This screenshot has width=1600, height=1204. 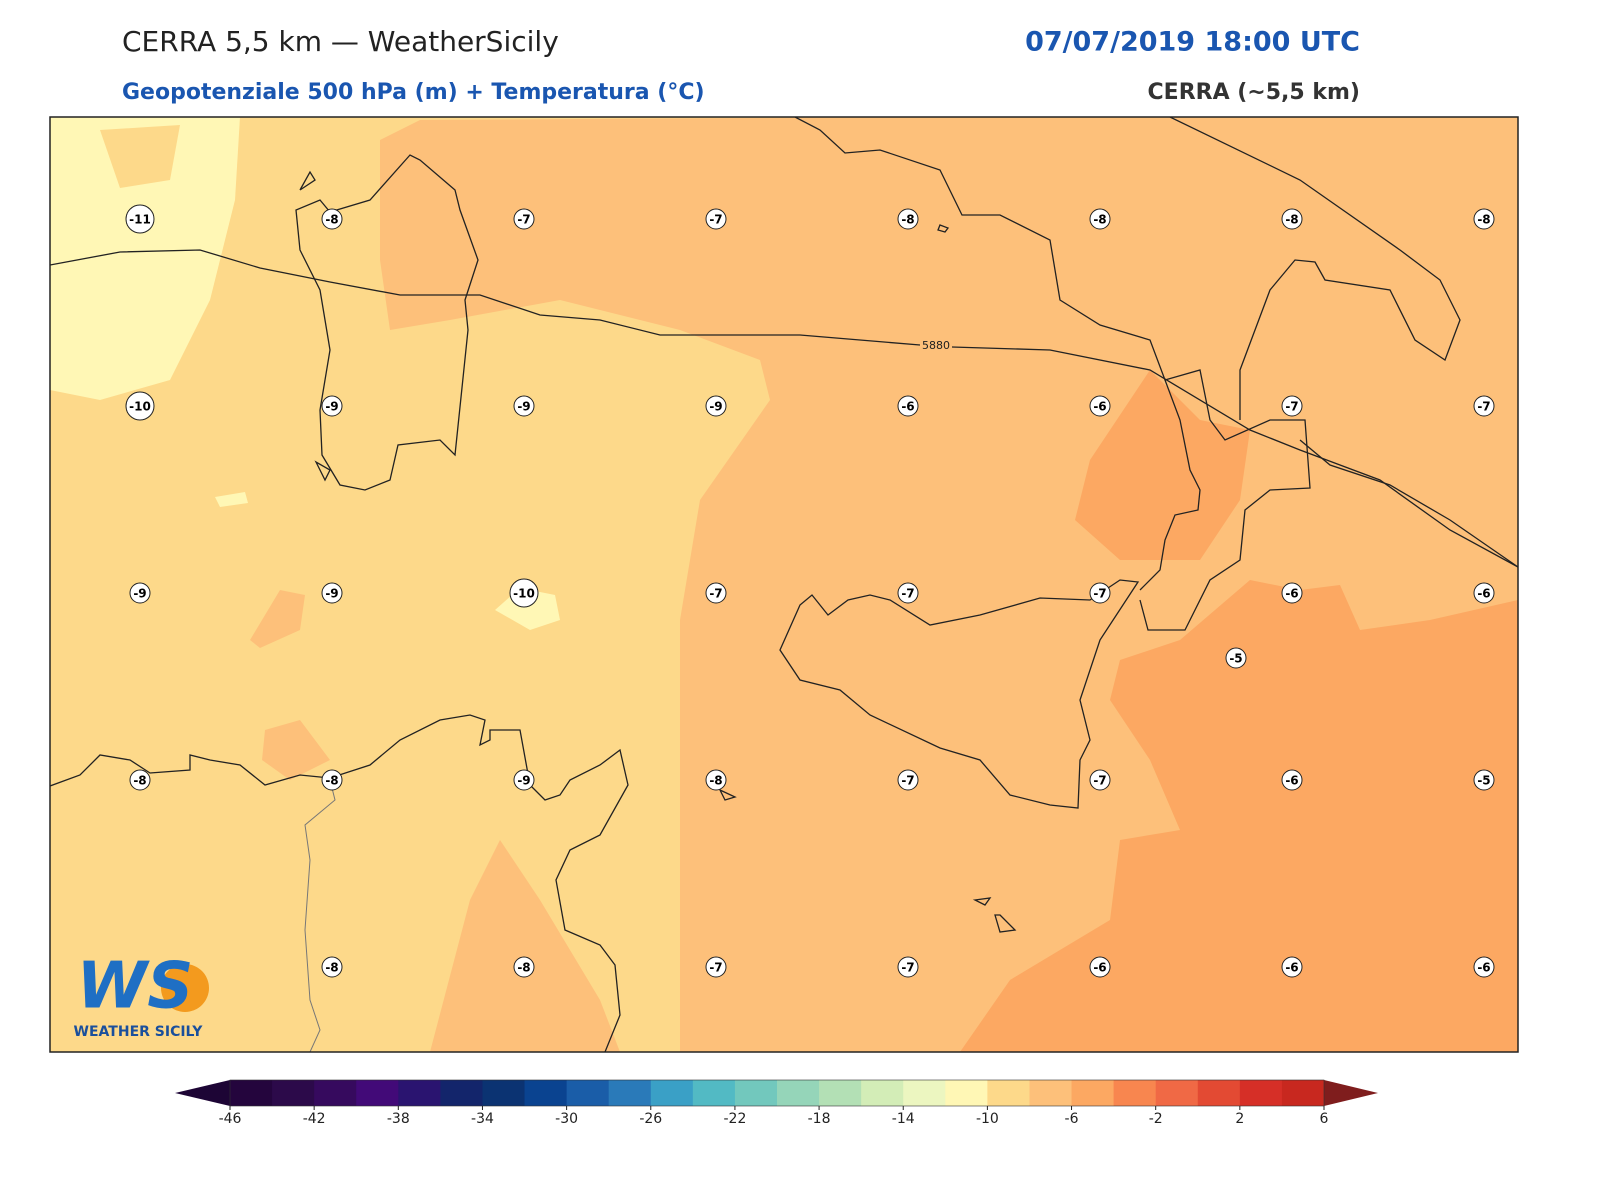 What do you see at coordinates (185, 988) in the screenshot?
I see `logo-sun` at bounding box center [185, 988].